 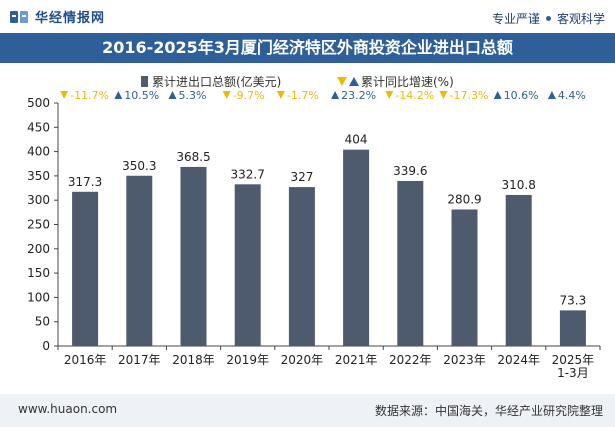 What do you see at coordinates (307, 16) in the screenshot?
I see `top-bar: 华经情报网 专业严谨 客观科学` at bounding box center [307, 16].